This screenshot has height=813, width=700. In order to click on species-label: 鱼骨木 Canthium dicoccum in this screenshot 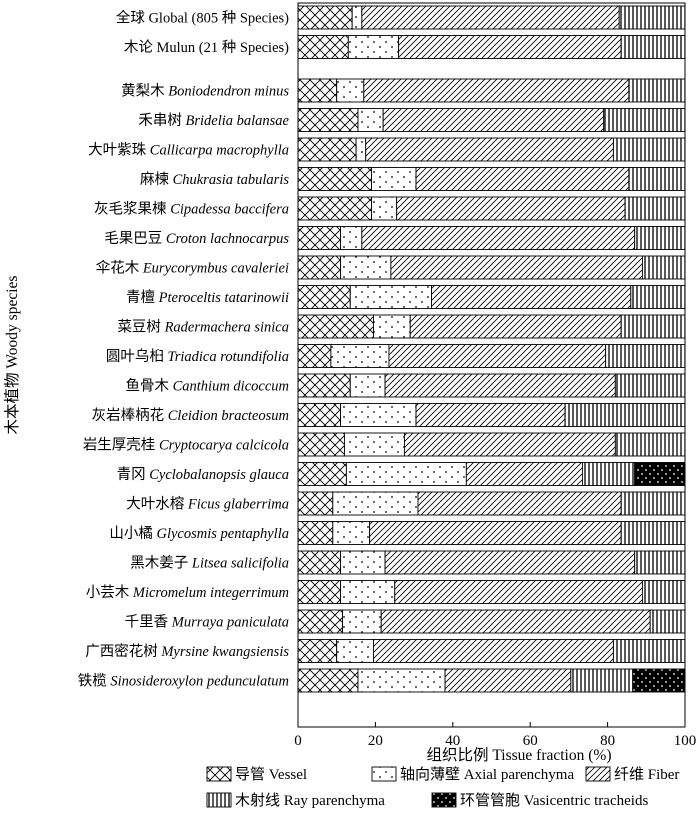, I will do `click(207, 386)`.